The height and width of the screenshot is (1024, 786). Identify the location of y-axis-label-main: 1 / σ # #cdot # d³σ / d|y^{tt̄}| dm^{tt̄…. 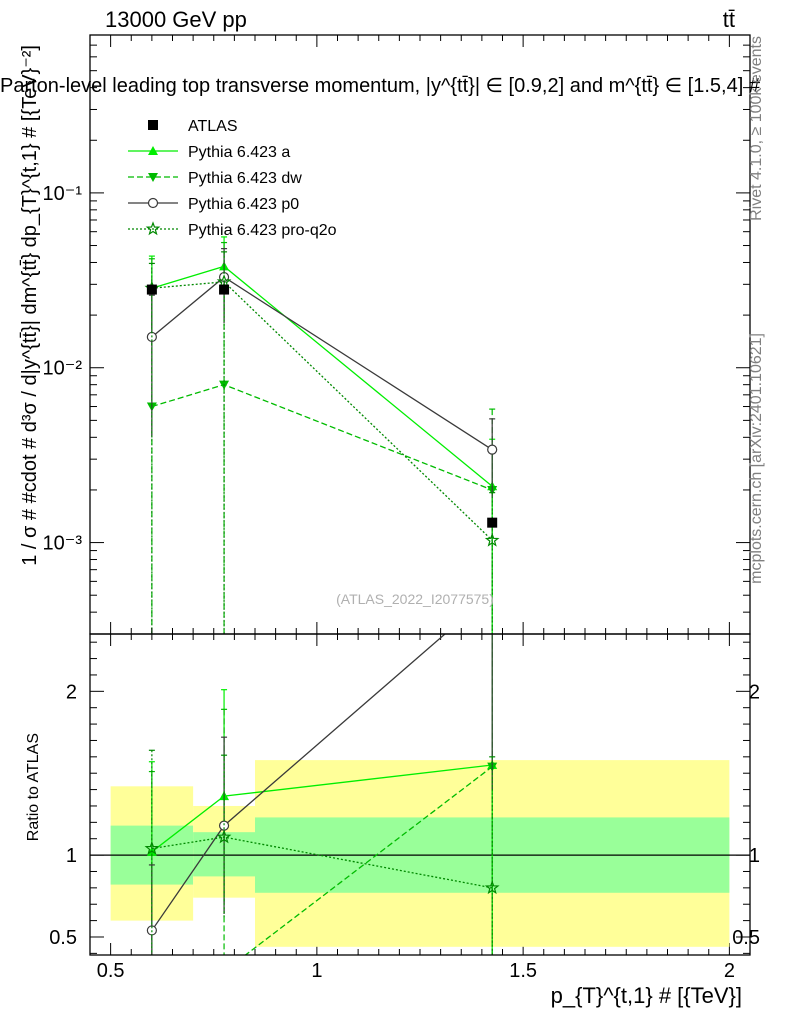
(30, 305).